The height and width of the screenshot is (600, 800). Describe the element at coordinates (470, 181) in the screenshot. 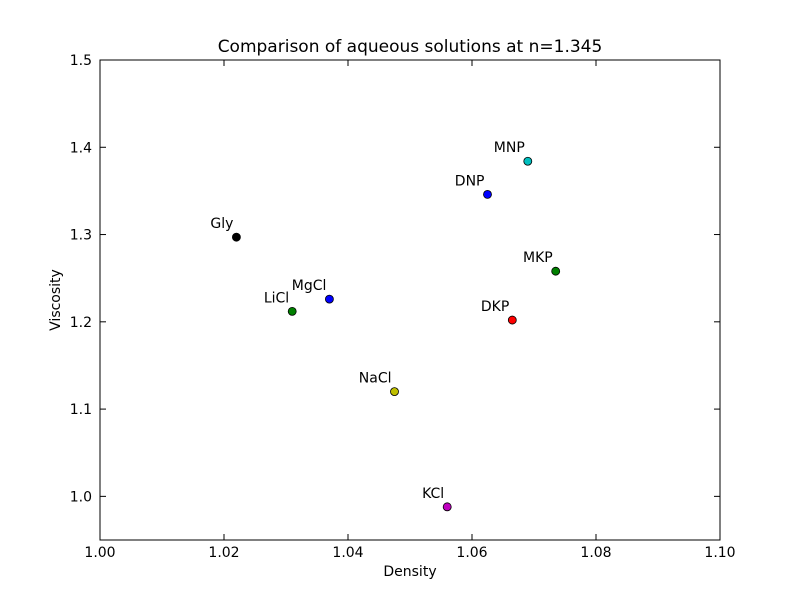

I see `point-label: DNP` at that location.